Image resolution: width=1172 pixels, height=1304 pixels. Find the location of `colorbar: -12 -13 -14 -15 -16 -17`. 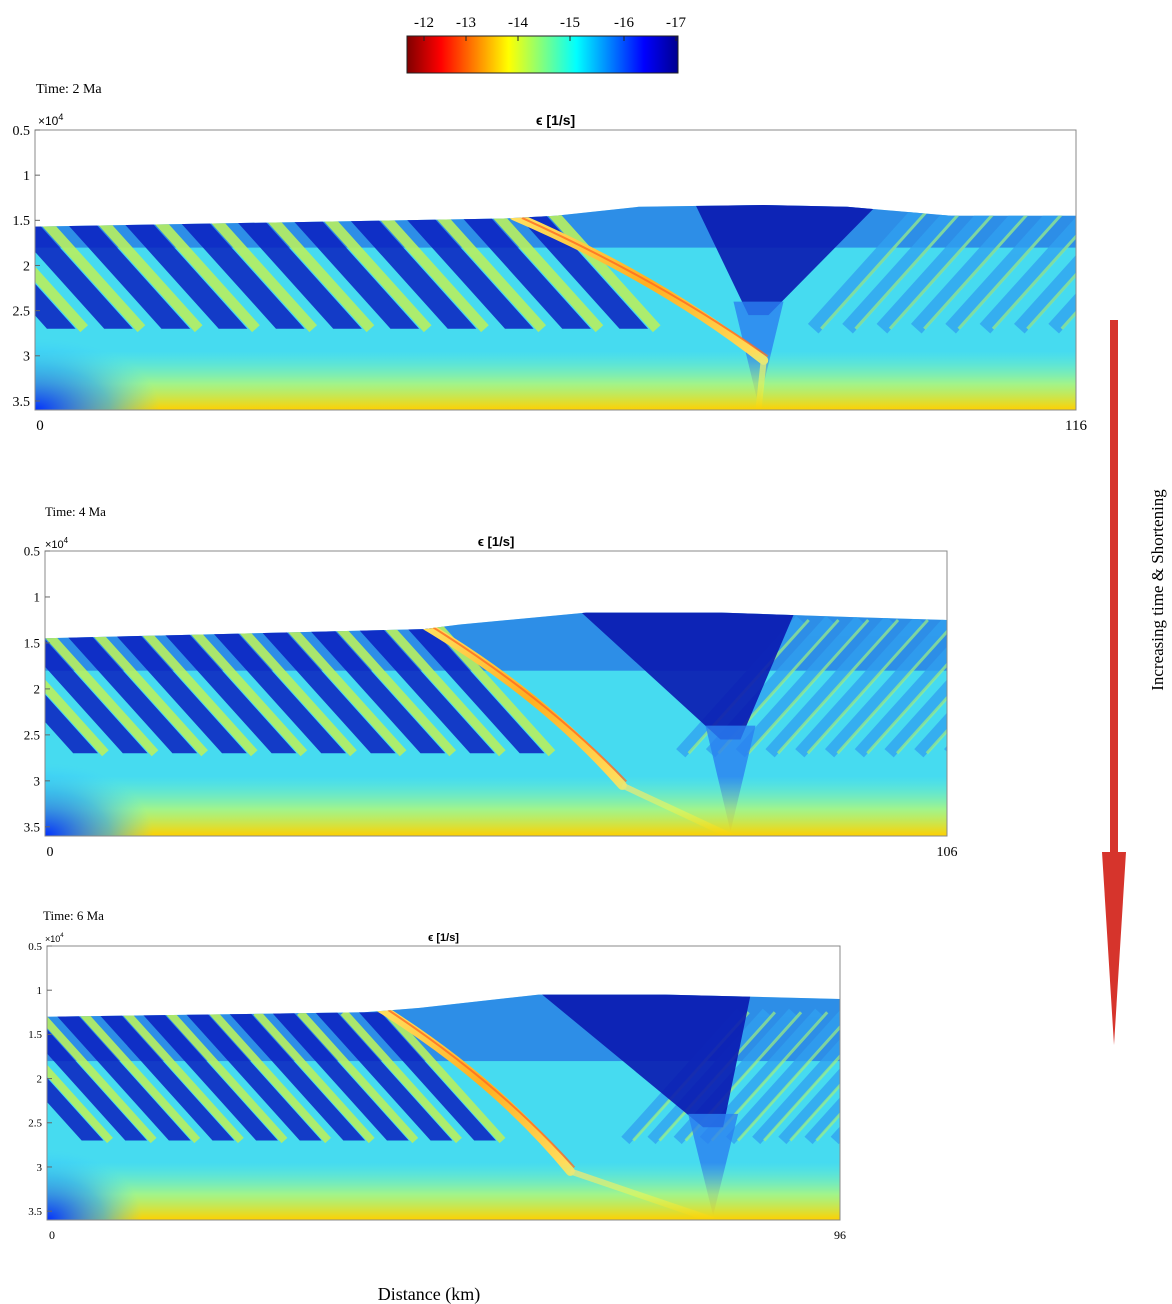

colorbar: -12 -13 -14 -15 -16 -17 is located at coordinates (546, 44).